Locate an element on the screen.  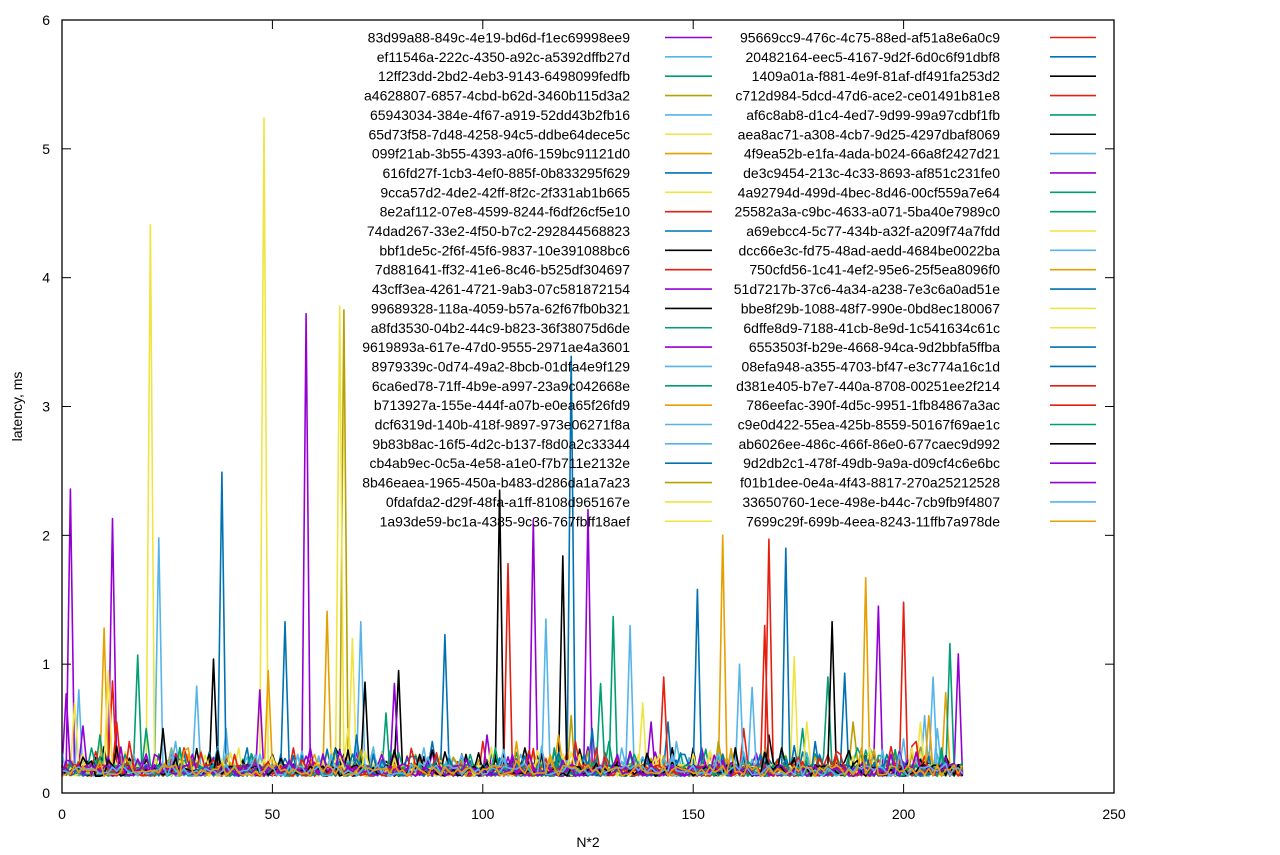
legend-label-19: 6ca6ed78-71ff-4b9e-a997-23a9c042668e is located at coordinates (501, 386).